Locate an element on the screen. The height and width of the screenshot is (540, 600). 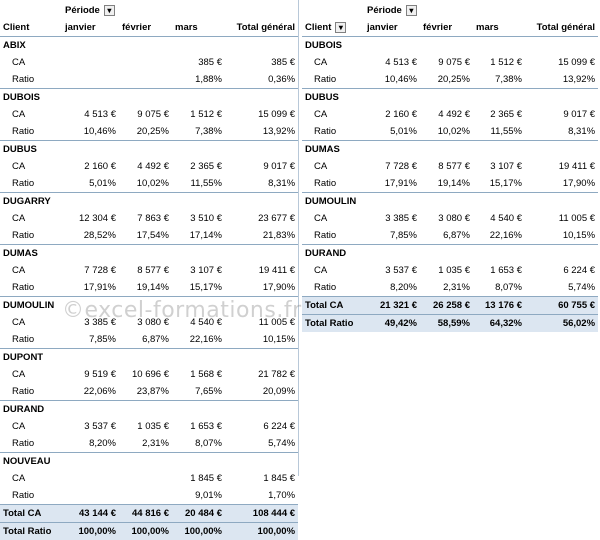
right-col-mars: mars is located at coordinates (499, 28).